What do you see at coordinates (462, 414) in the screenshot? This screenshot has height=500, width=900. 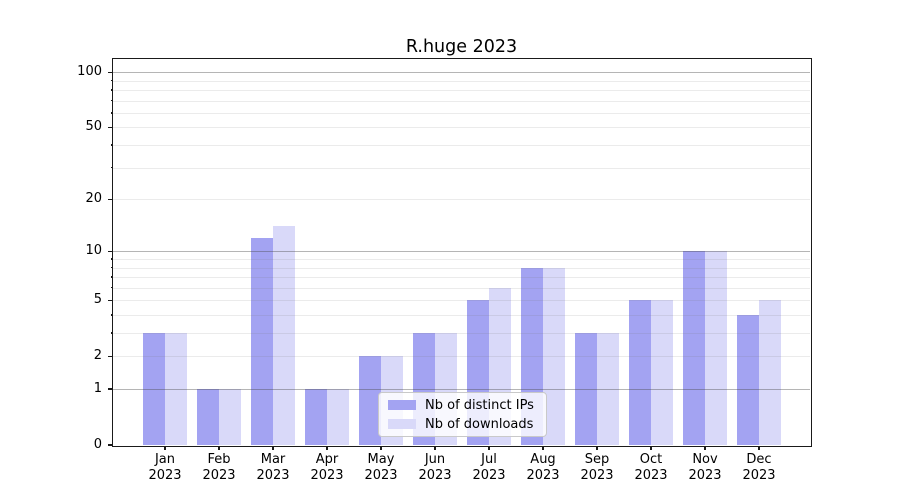 I see `legend: Nb of distinct IPs Nb of downloads` at bounding box center [462, 414].